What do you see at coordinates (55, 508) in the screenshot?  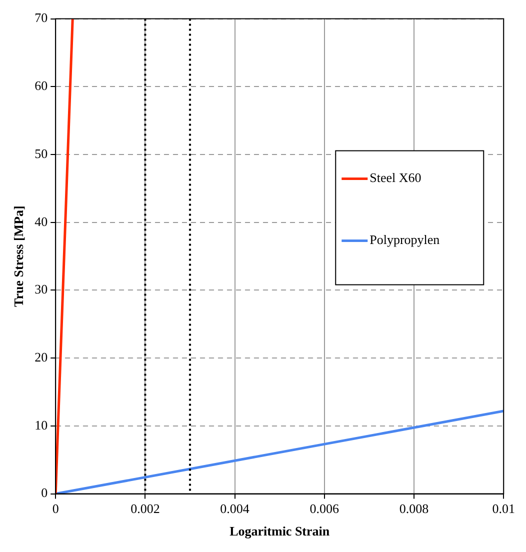 I see `x-tick-label: 0` at bounding box center [55, 508].